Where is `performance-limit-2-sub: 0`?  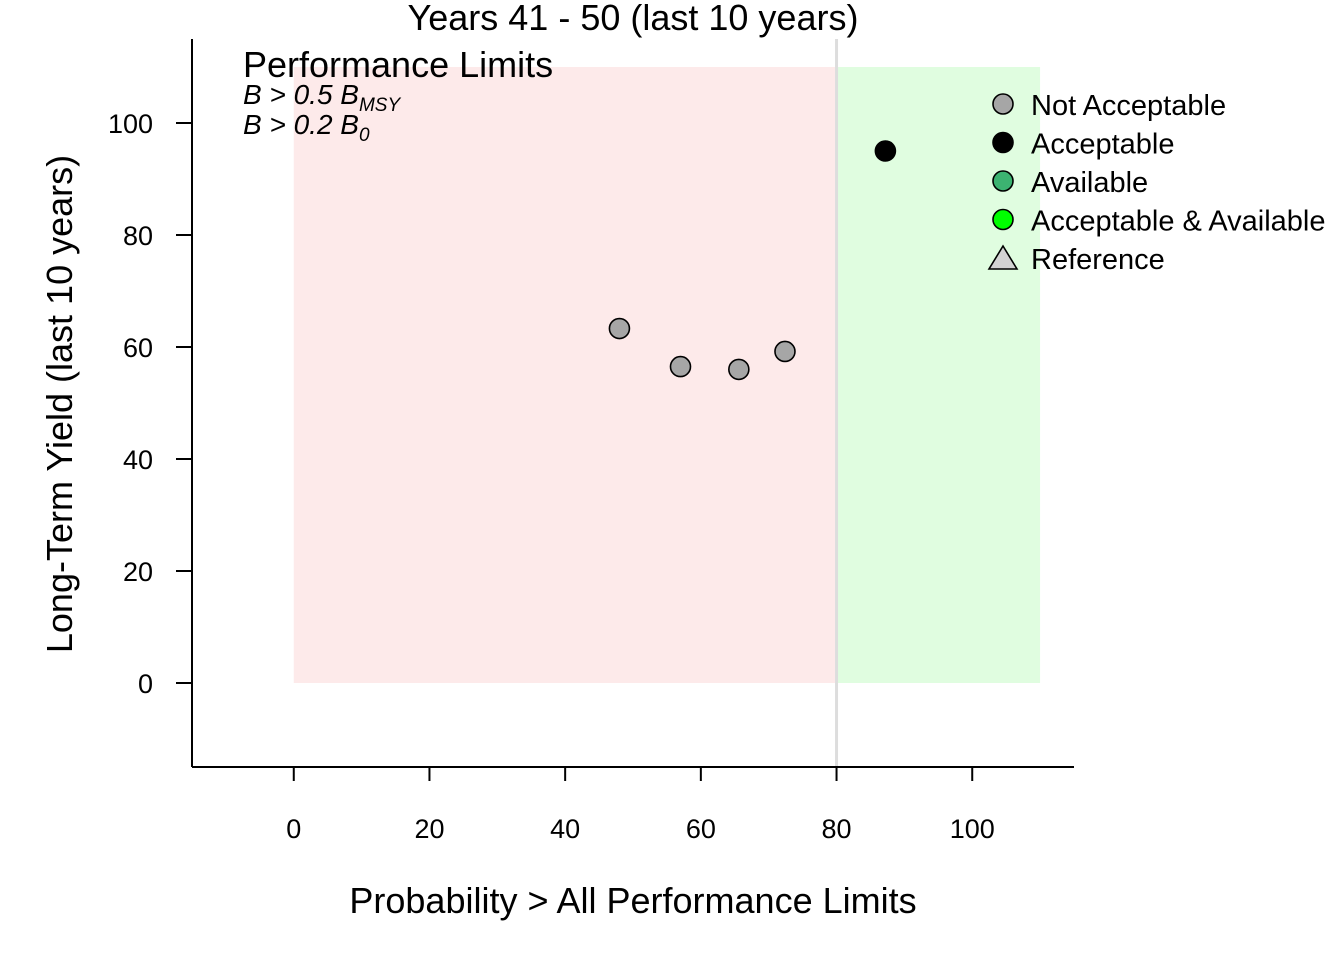
performance-limit-2-sub: 0 is located at coordinates (364, 135).